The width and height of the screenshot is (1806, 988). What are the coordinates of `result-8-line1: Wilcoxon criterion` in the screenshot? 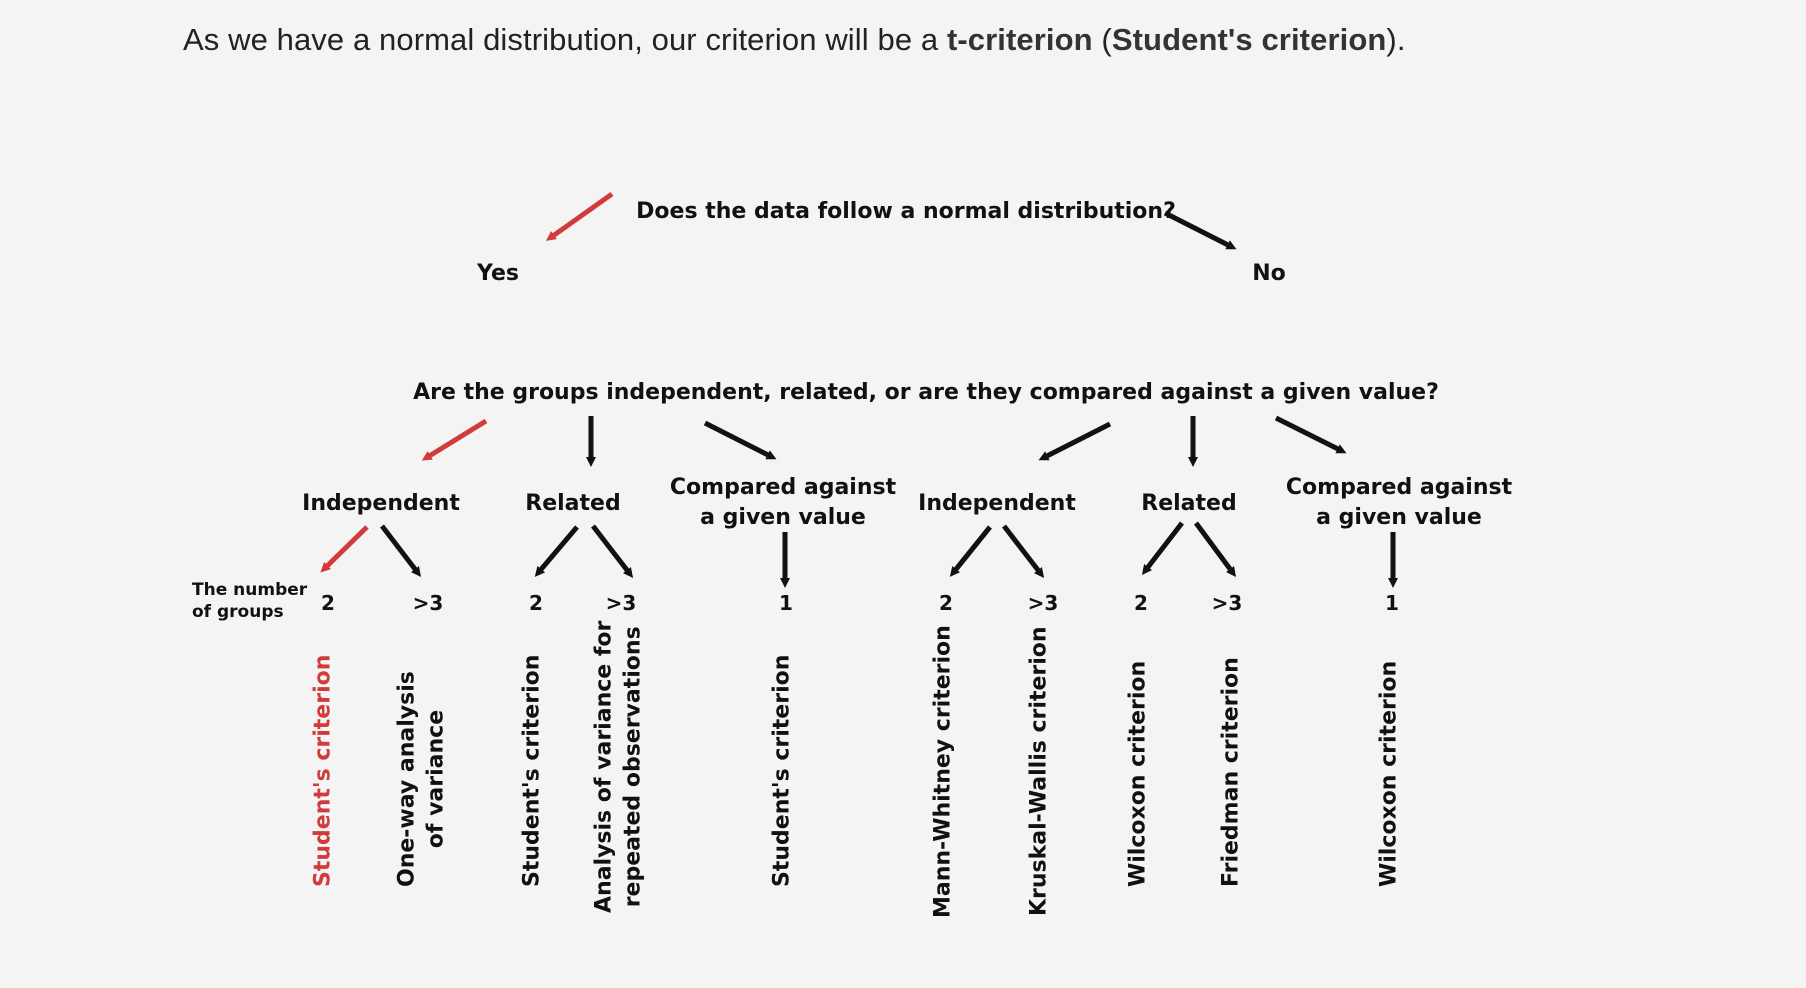 It's located at (1138, 773).